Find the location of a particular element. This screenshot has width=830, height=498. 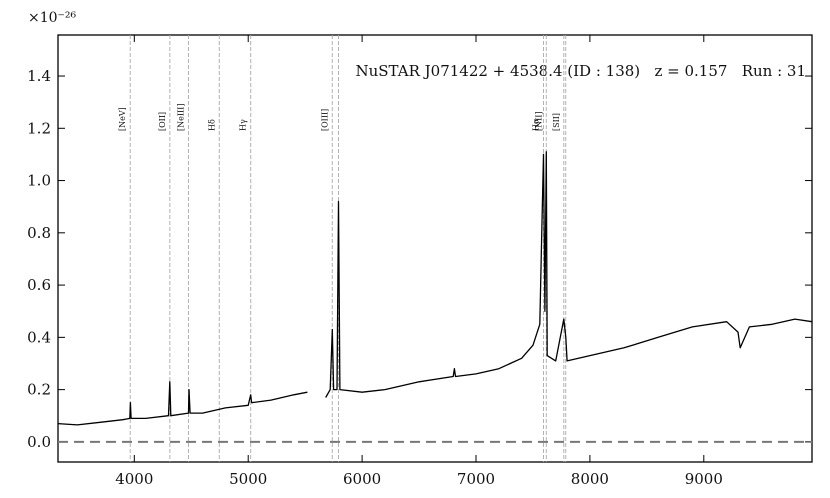

emission-label: [NeV] is located at coordinates (122, 119).